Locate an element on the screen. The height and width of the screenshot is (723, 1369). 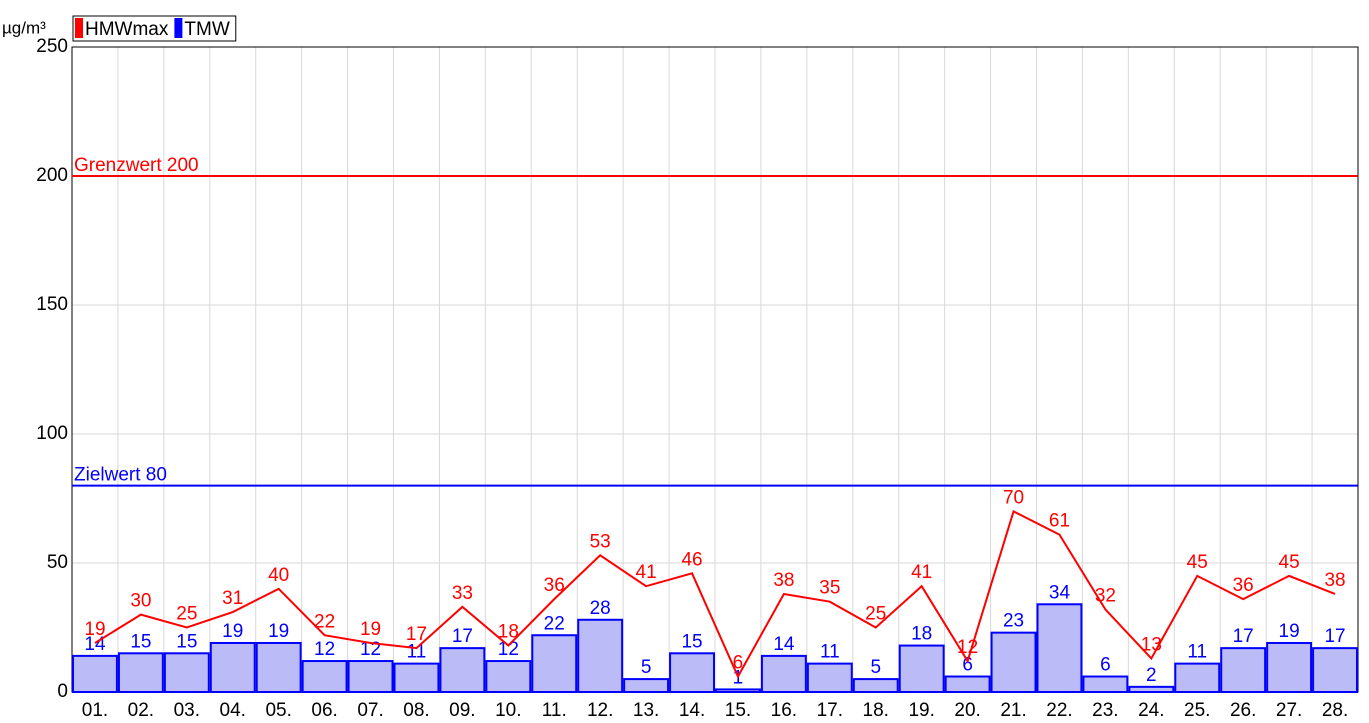
x-tick-label: 16. is located at coordinates (784, 710).